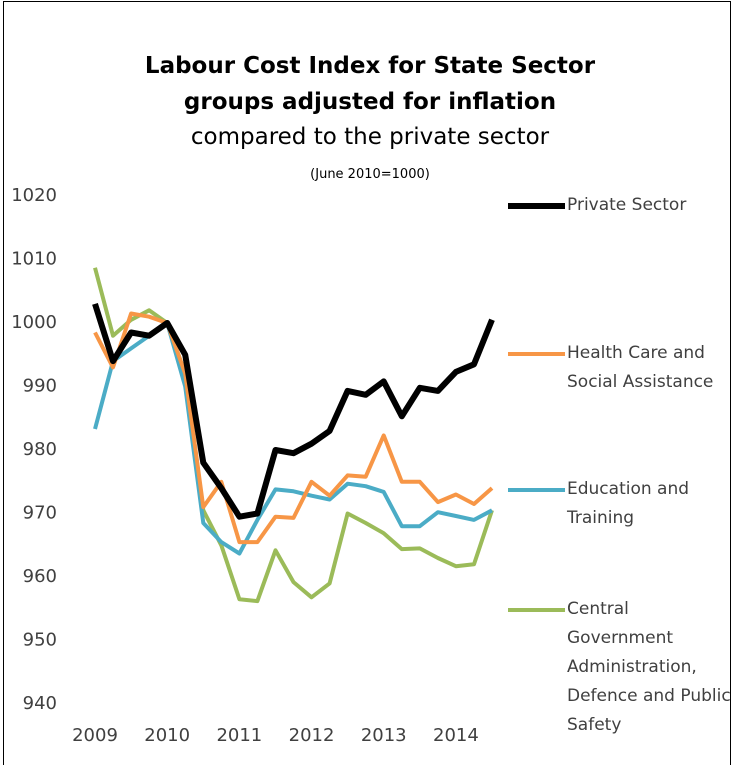 This screenshot has height=765, width=734. What do you see at coordinates (384, 735) in the screenshot?
I see `x-tick-label: 2013` at bounding box center [384, 735].